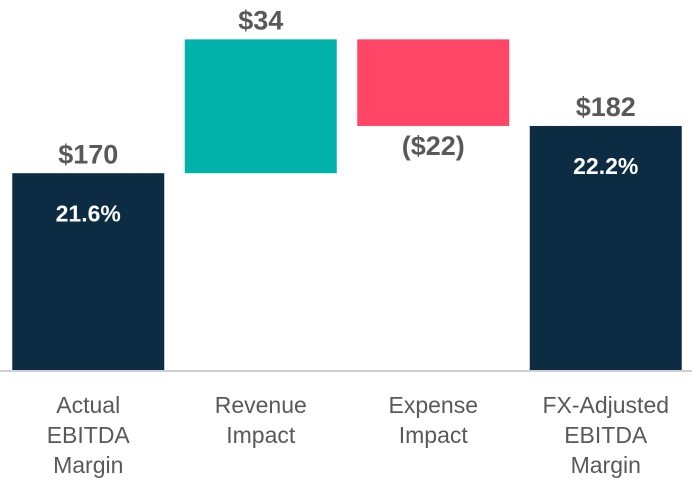 This screenshot has width=692, height=480. What do you see at coordinates (88, 213) in the screenshot?
I see `margin-label: 21.6%` at bounding box center [88, 213].